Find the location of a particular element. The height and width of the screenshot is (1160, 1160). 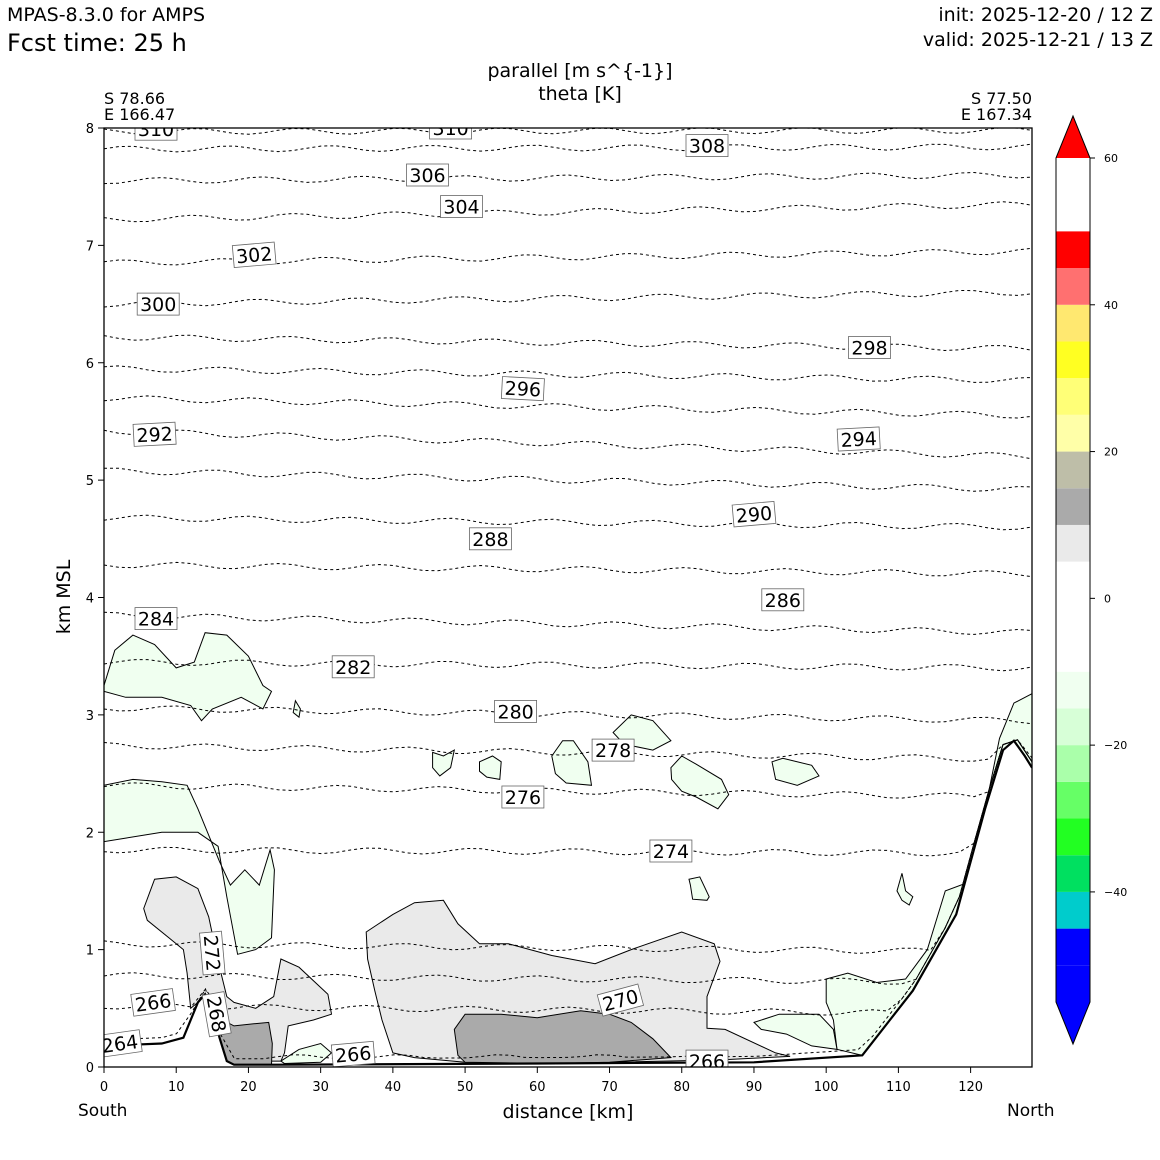

theta-label-text: 304 is located at coordinates (461, 208).